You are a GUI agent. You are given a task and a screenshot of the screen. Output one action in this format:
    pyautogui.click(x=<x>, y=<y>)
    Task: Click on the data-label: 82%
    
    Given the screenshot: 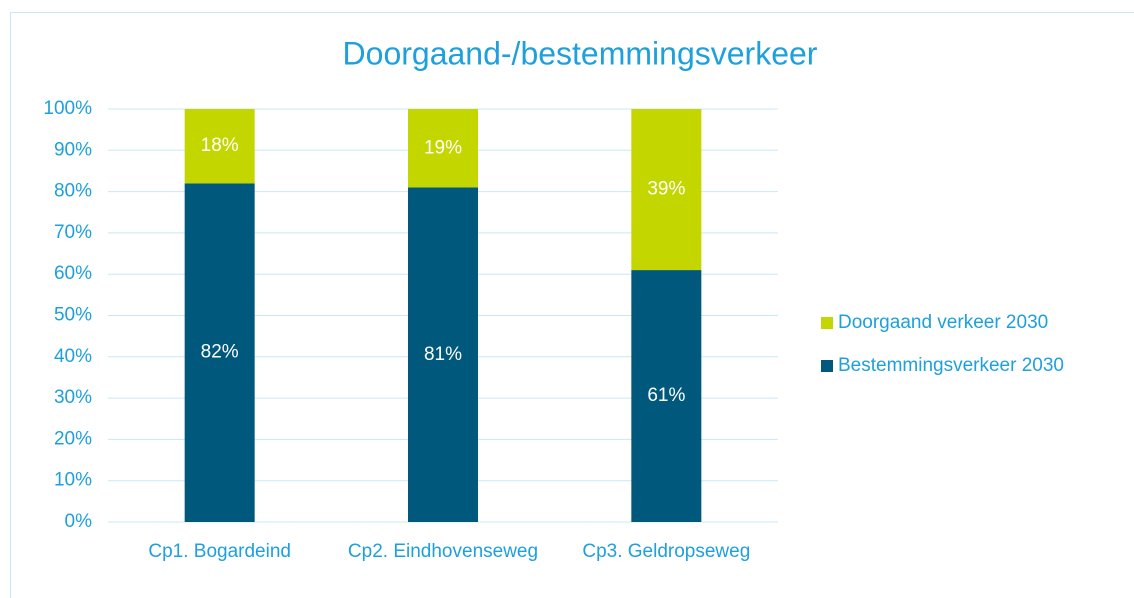 What is the action you would take?
    pyautogui.click(x=220, y=352)
    